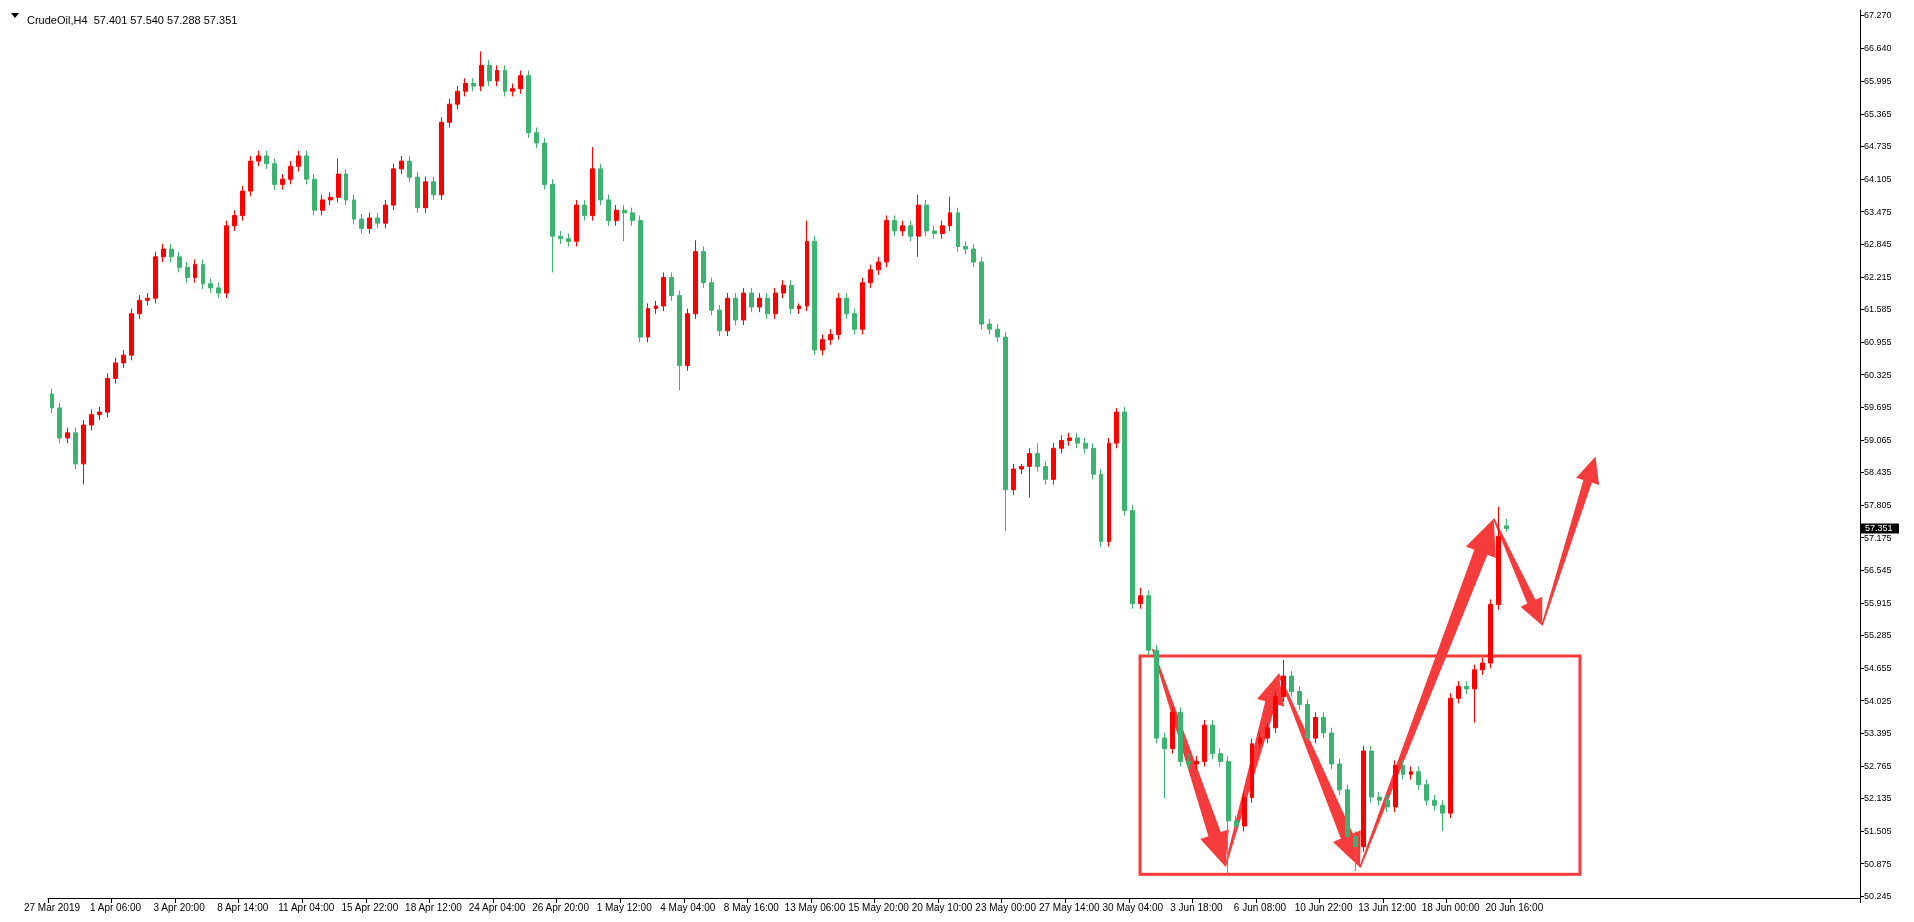  Describe the element at coordinates (1879, 528) in the screenshot. I see `text: 57.351` at that location.